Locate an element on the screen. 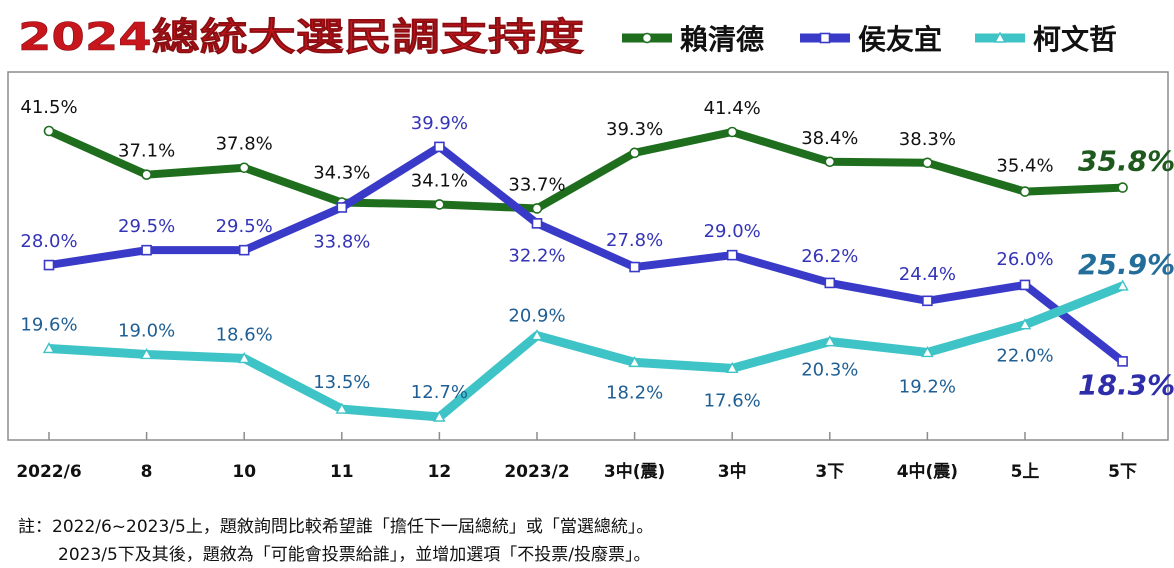 The width and height of the screenshot is (1174, 568). data-label: 20.9% is located at coordinates (536, 316).